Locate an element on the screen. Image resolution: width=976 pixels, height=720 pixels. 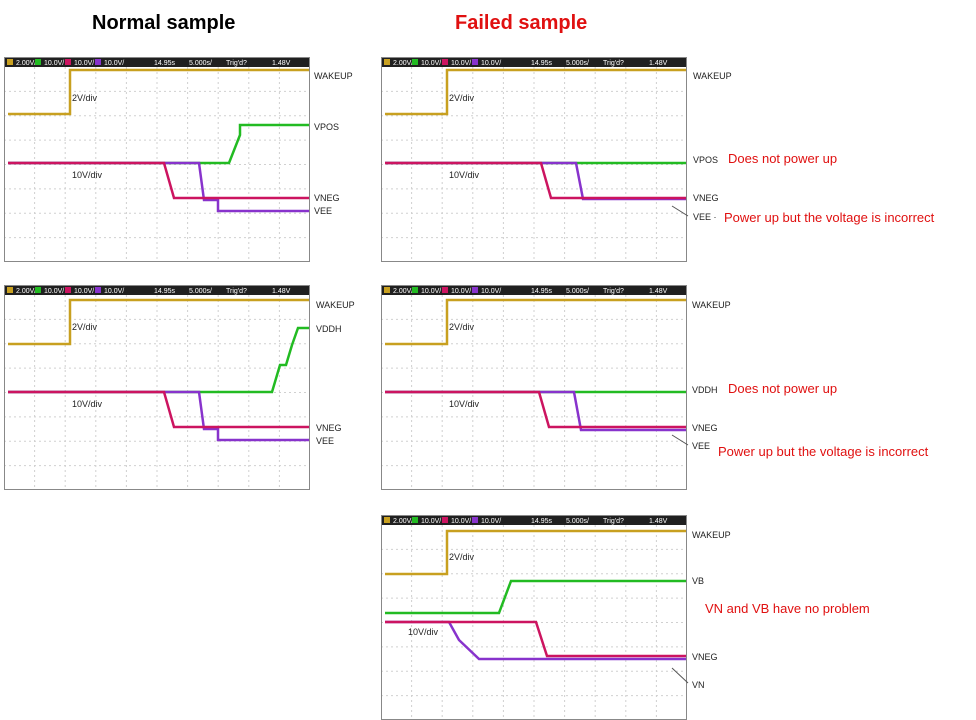
vb-trace is located at coordinates (536, 597).